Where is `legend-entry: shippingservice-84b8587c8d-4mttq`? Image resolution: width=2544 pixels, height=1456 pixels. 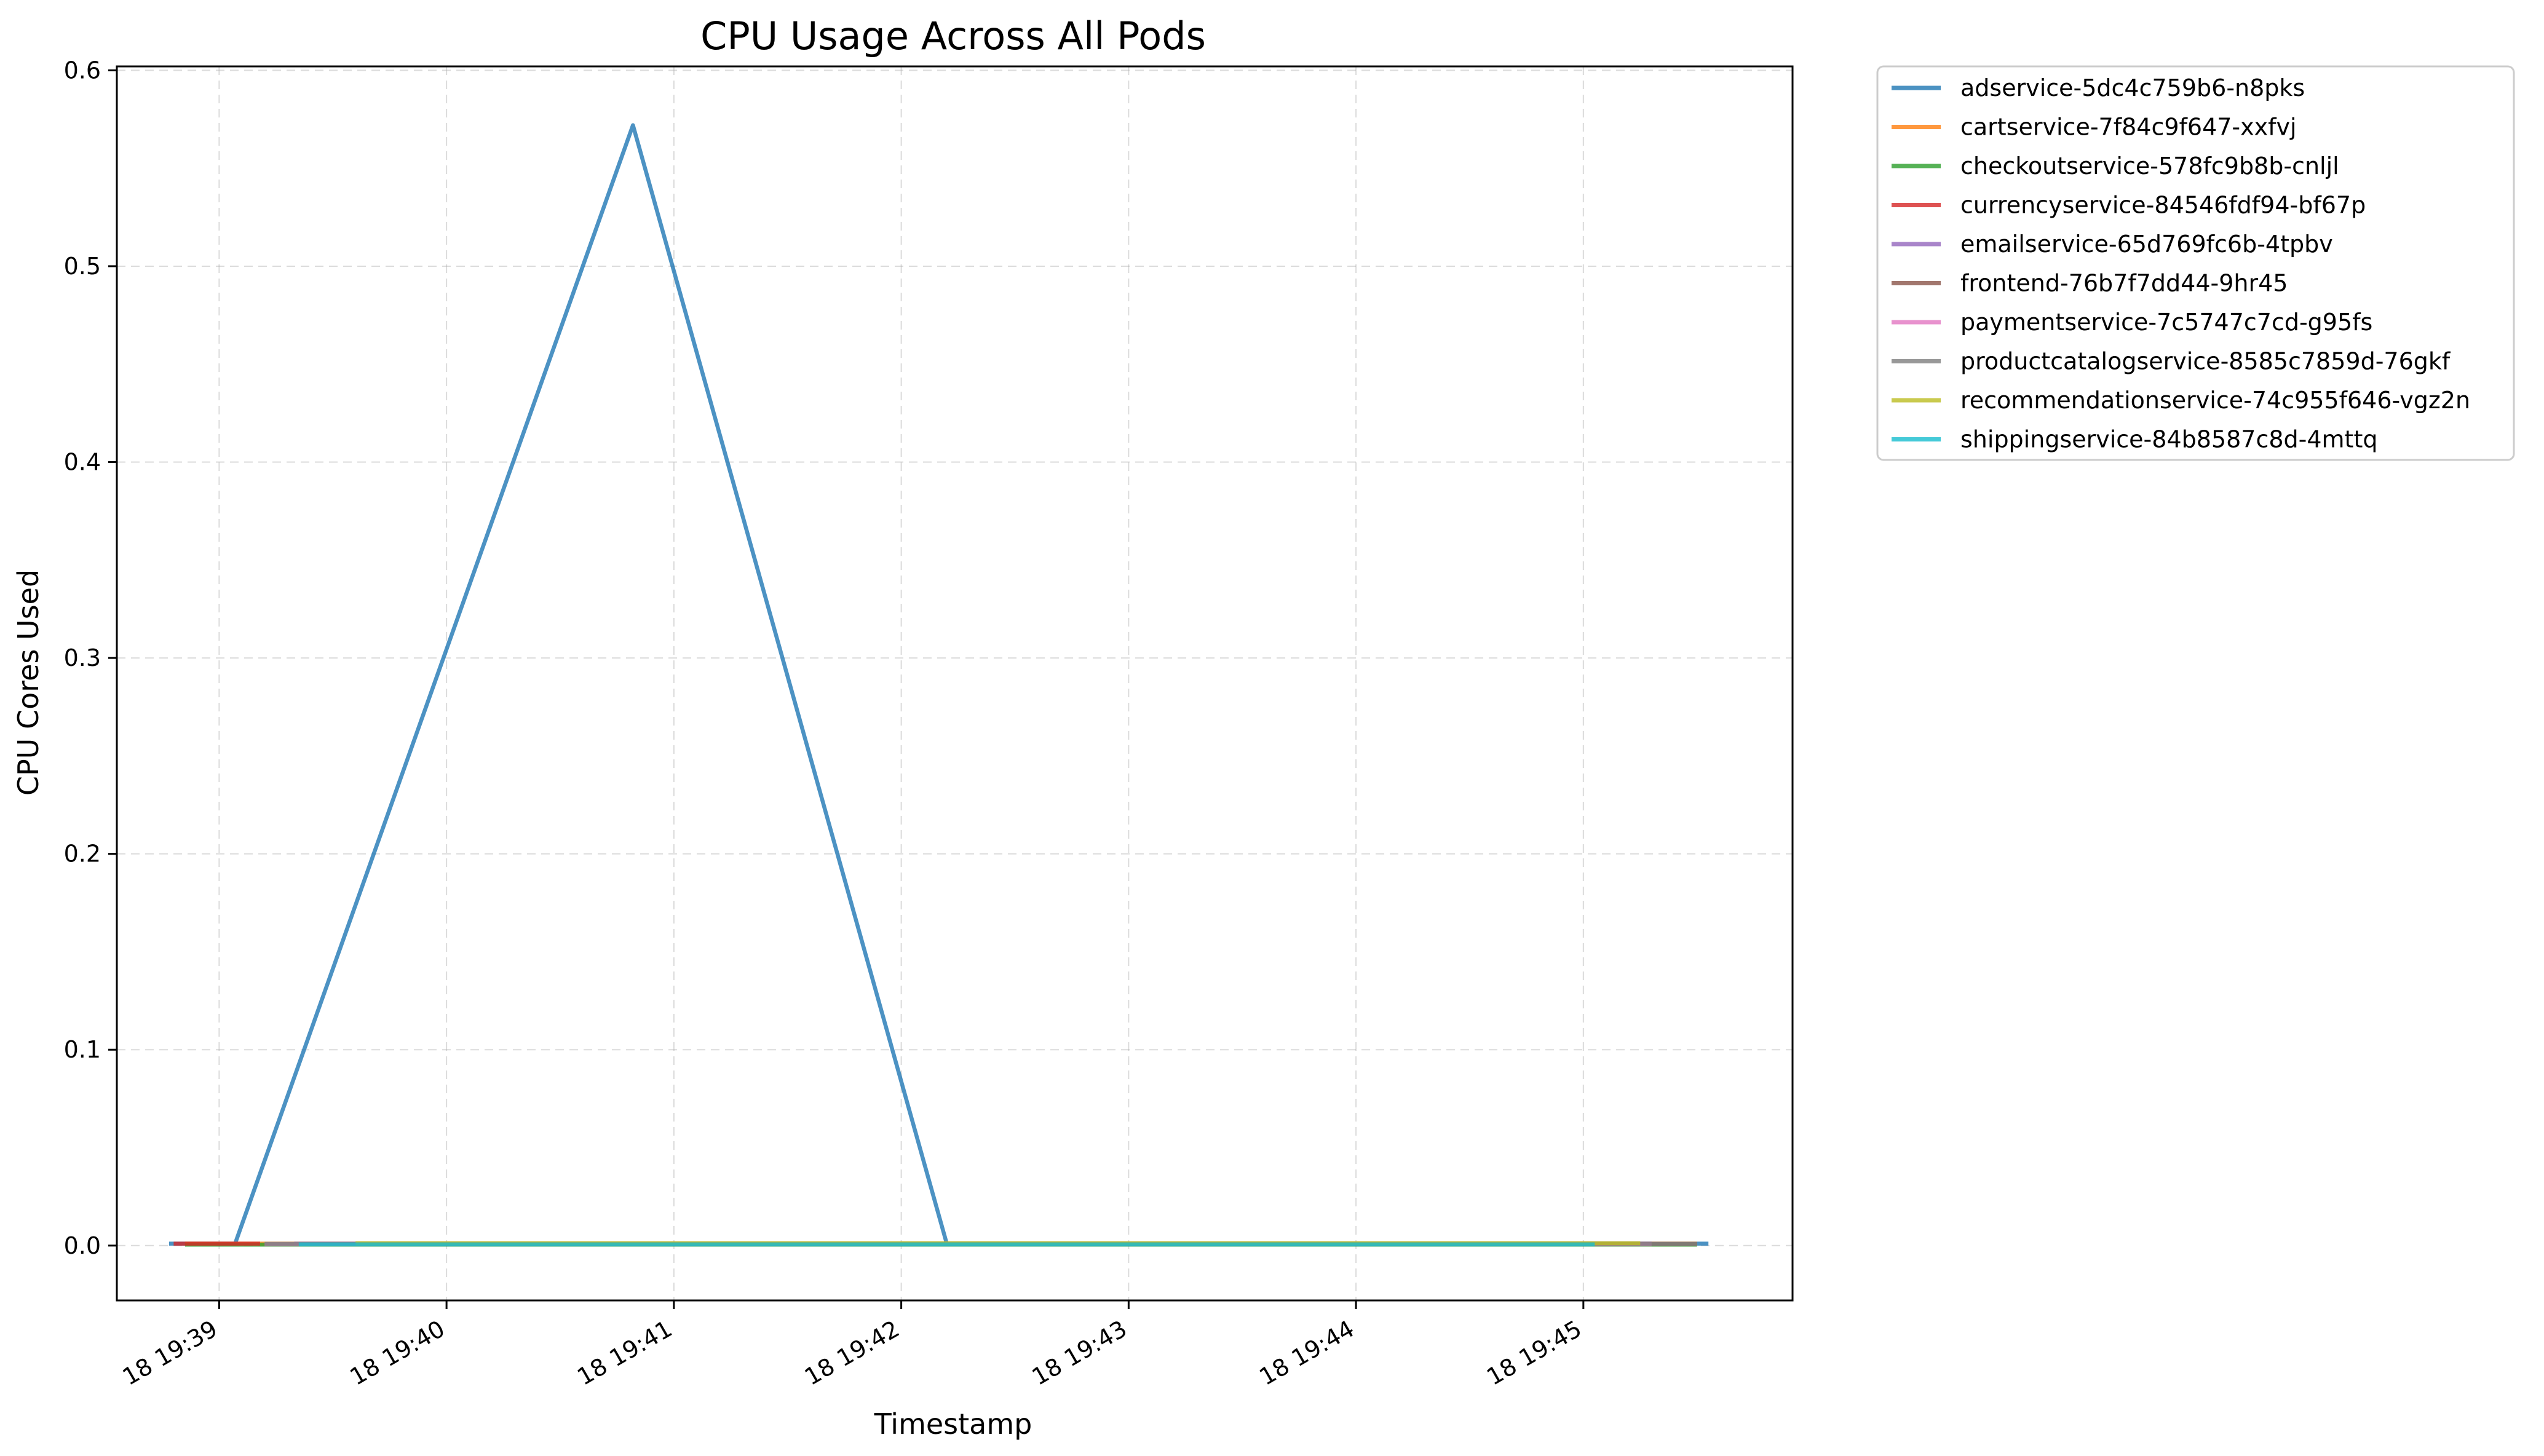 legend-entry: shippingservice-84b8587c8d-4mttq is located at coordinates (2168, 439).